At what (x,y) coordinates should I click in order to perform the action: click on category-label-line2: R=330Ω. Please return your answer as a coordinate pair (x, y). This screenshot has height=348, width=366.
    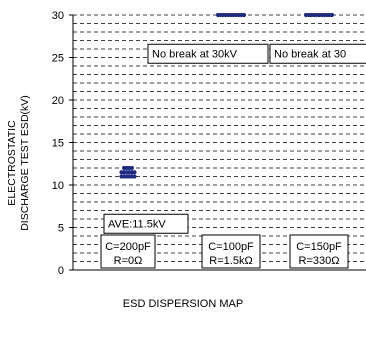
    Looking at the image, I should click on (319, 261).